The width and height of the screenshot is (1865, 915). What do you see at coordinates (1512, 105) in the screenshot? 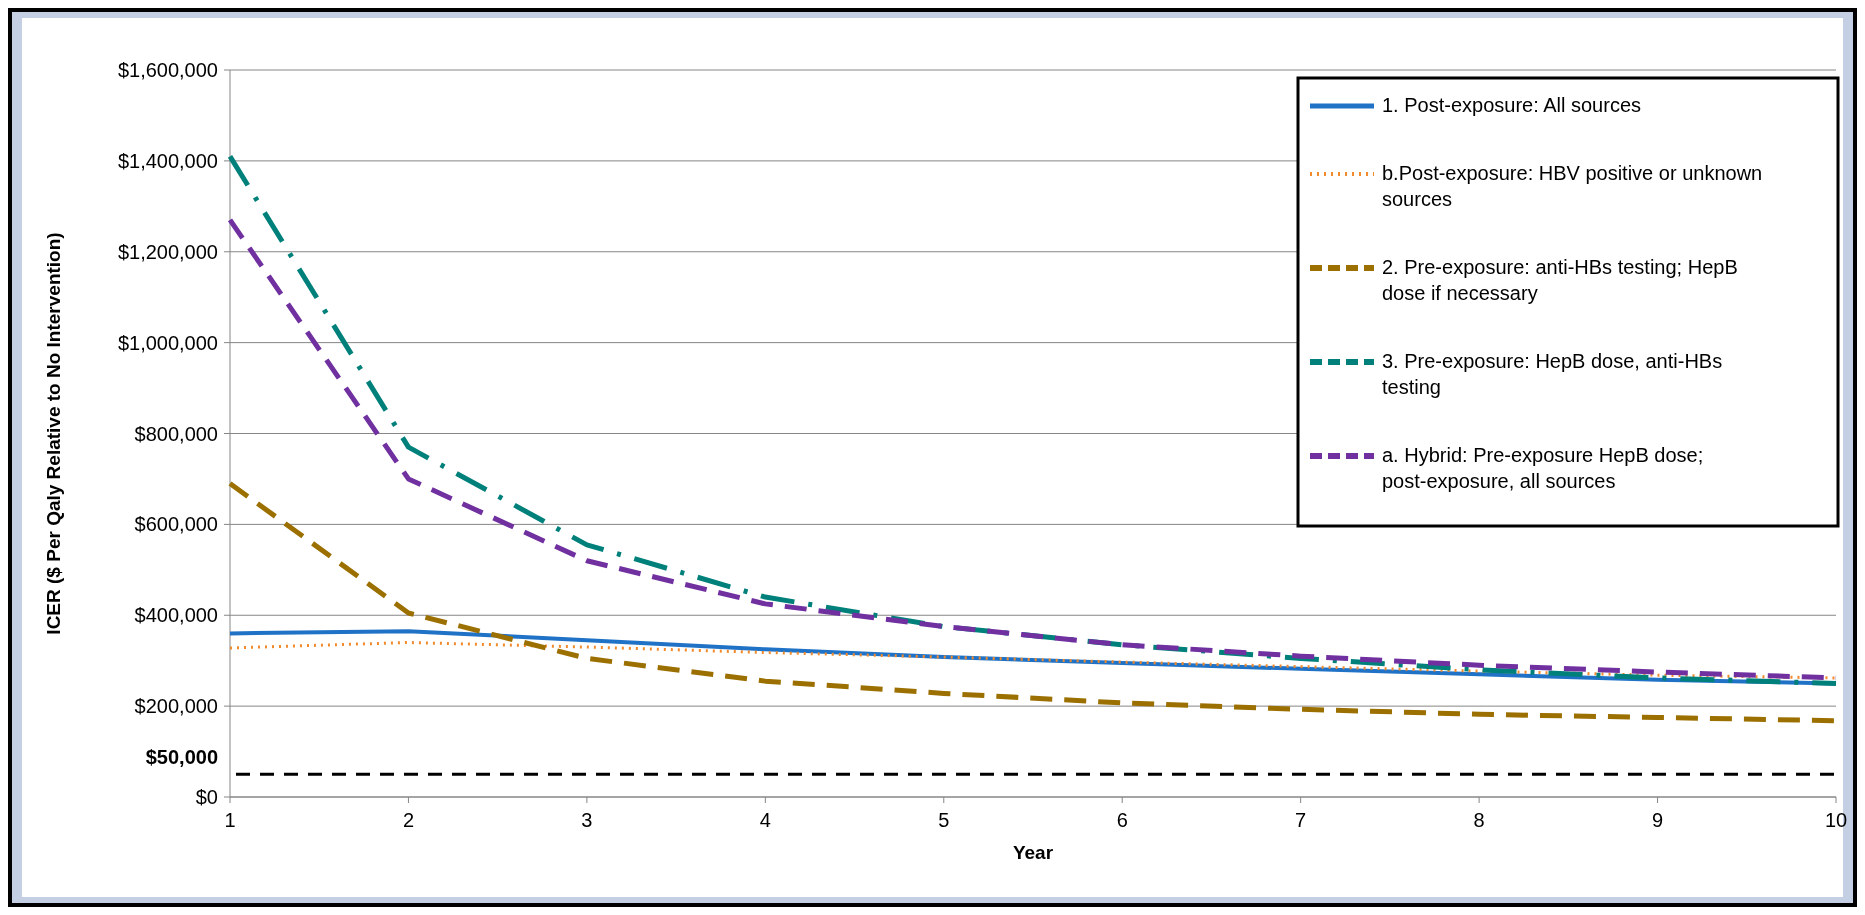
I see `legend-label: 1. Post-exposure: All sources` at bounding box center [1512, 105].